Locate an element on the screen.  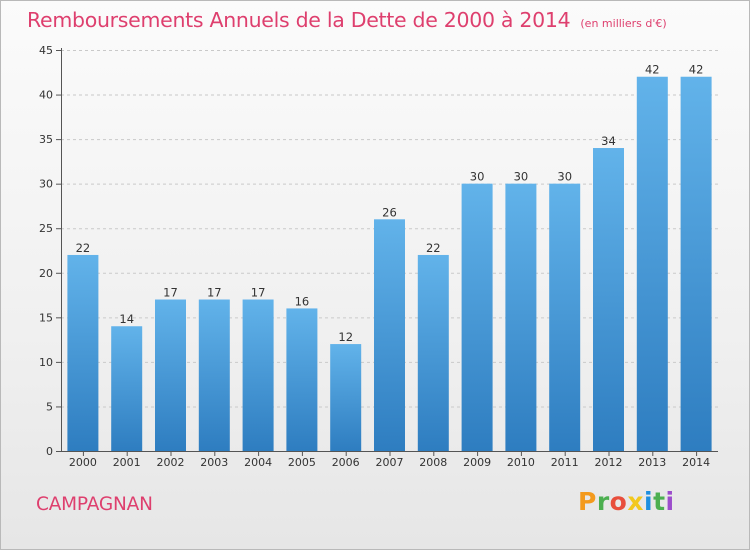
y-tick-label: 20 is located at coordinates (46, 273).